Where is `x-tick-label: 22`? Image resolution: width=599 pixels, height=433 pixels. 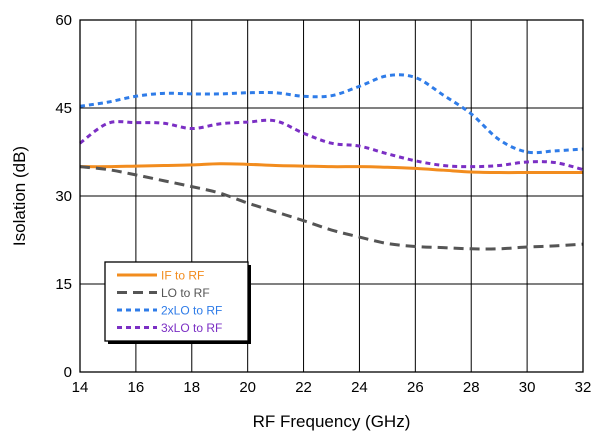 x-tick-label: 22 is located at coordinates (303, 387).